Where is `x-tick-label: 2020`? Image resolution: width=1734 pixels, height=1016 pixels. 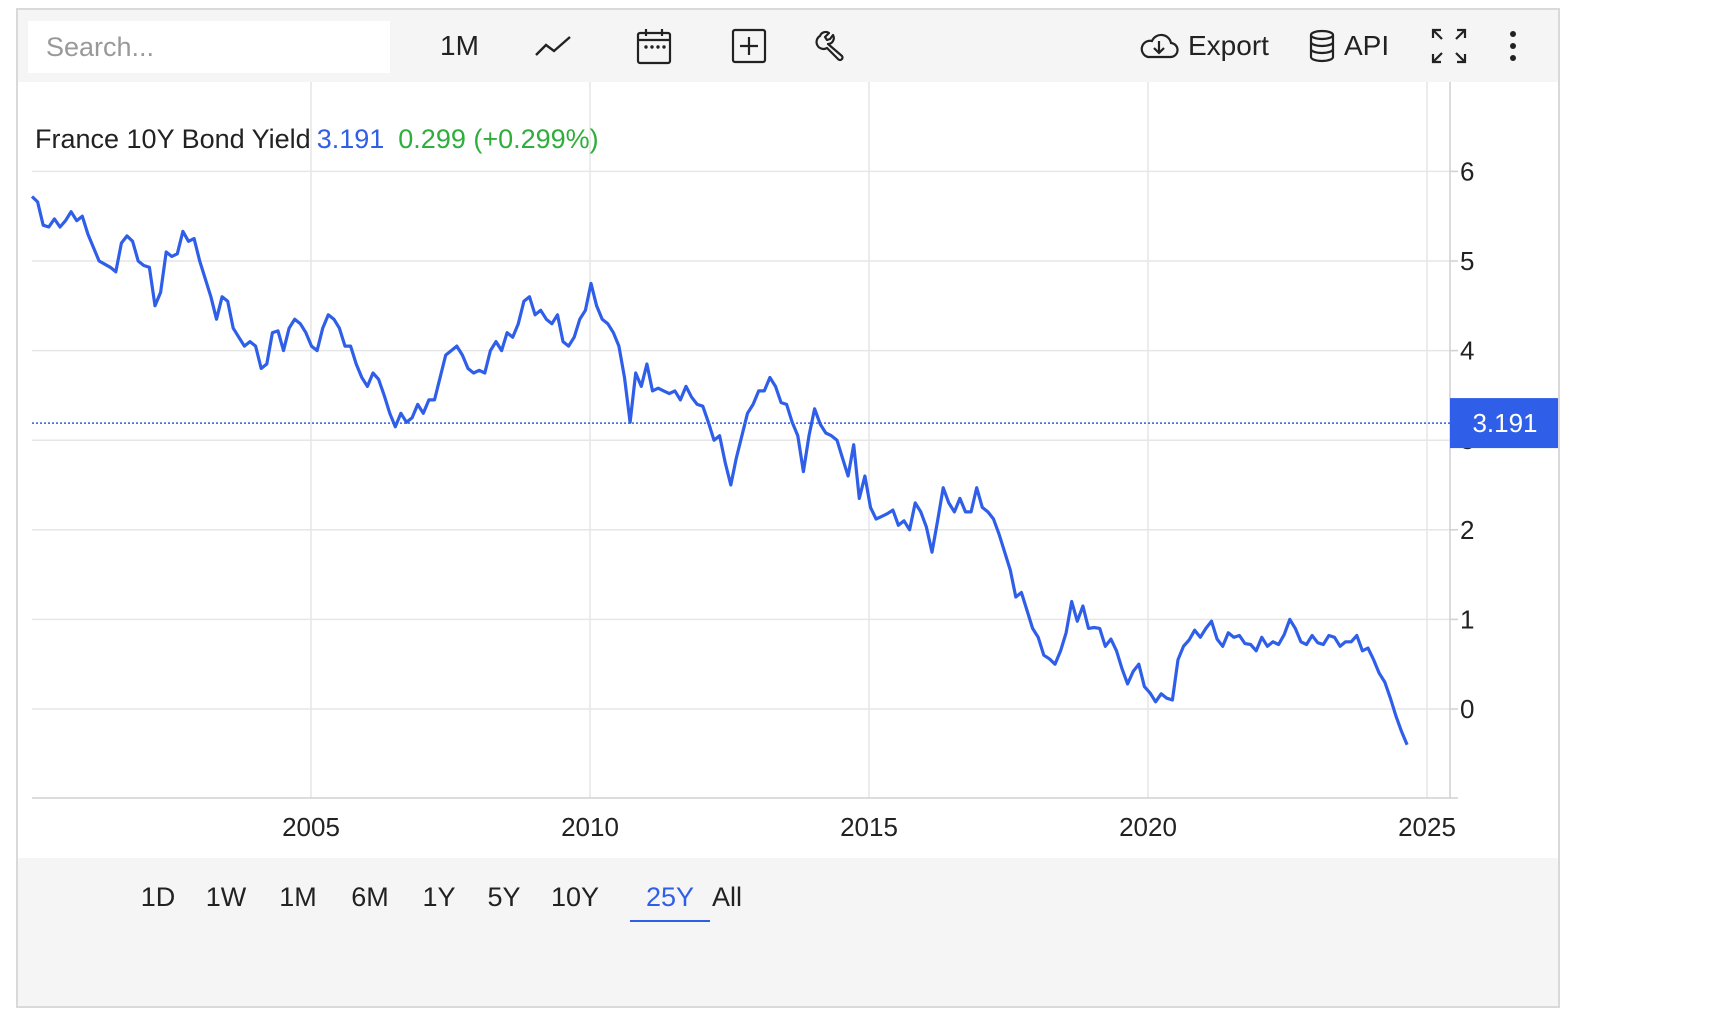
x-tick-label: 2020 is located at coordinates (1148, 827).